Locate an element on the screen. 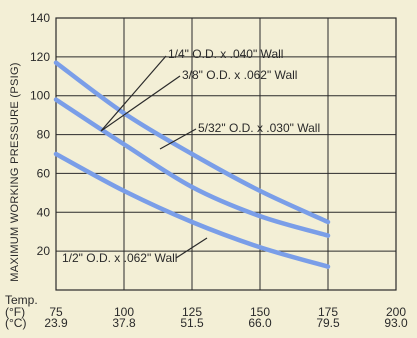 The height and width of the screenshot is (338, 417). x-tick-label-c: 37.8 is located at coordinates (124, 323).